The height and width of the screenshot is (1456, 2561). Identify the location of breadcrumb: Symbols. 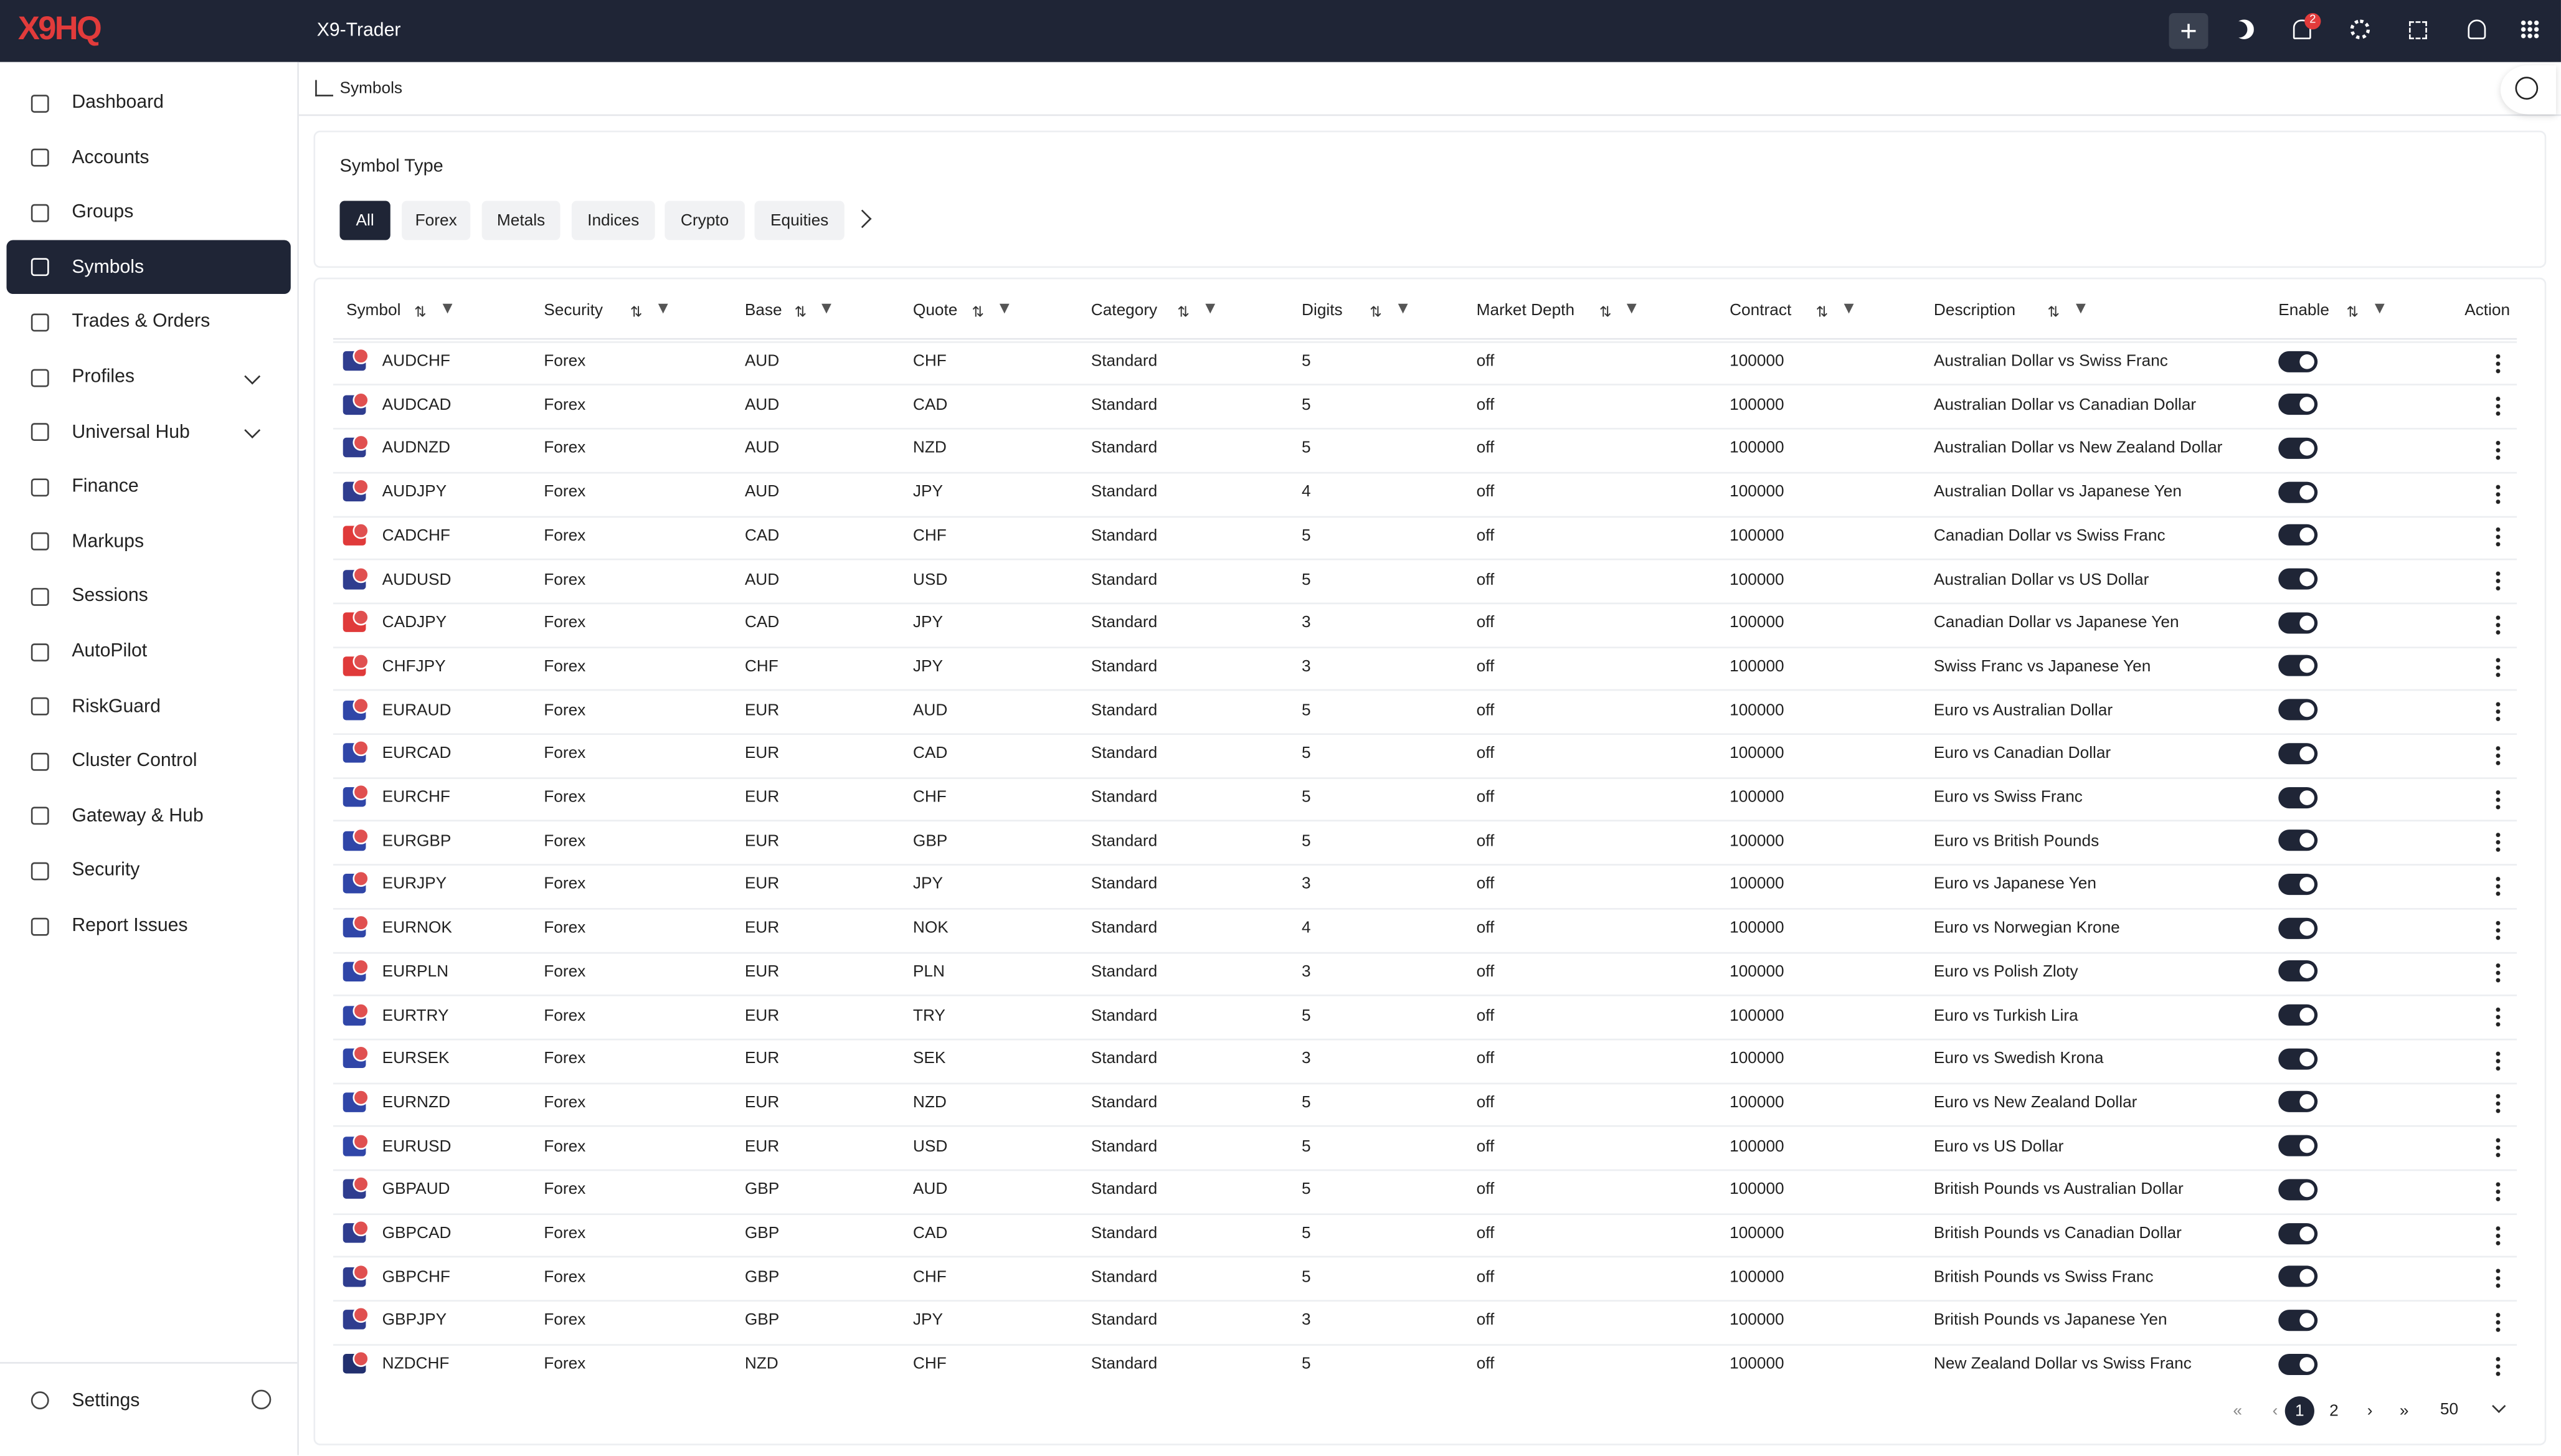
(371, 89).